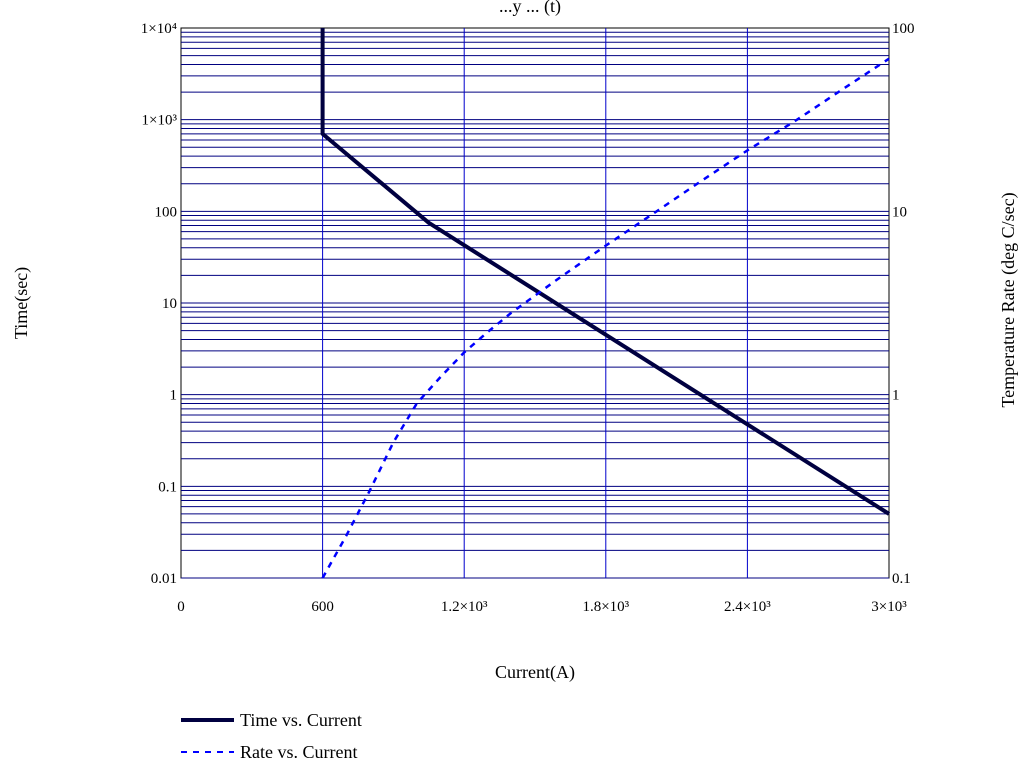 The image size is (1027, 773). What do you see at coordinates (903, 29) in the screenshot?
I see `y-right-tick-label: 100` at bounding box center [903, 29].